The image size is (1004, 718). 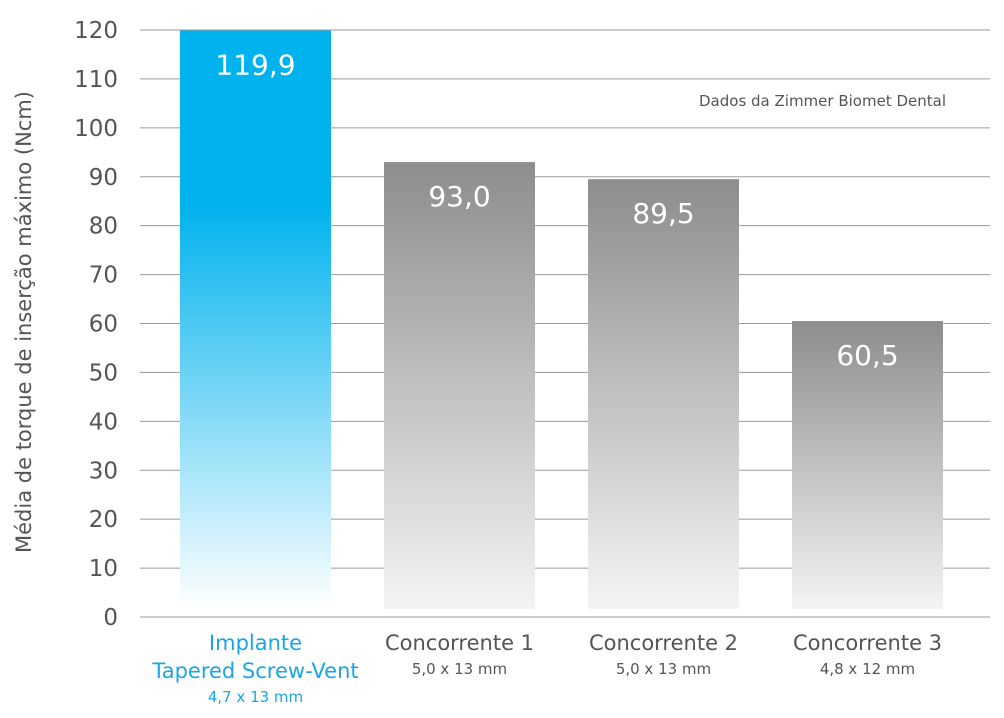 I want to click on y-tick-label: 100, so click(x=96, y=129).